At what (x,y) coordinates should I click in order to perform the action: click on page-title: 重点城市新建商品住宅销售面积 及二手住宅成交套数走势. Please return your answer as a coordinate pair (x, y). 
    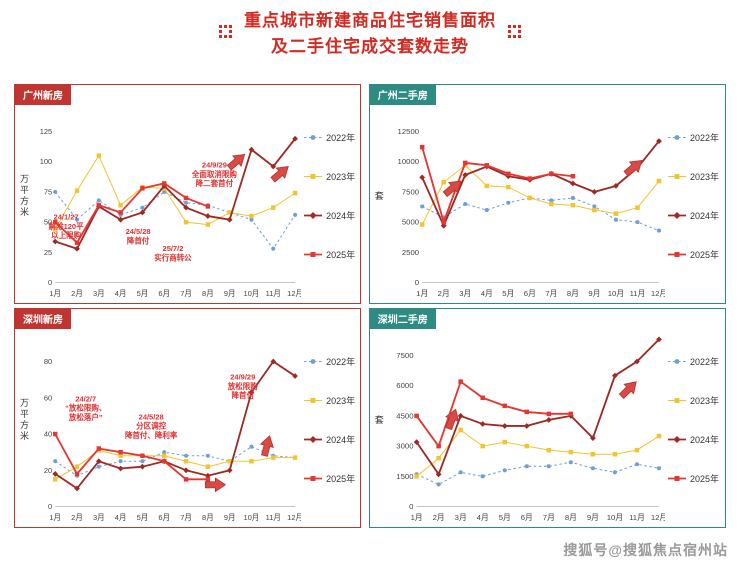
    Looking at the image, I should click on (370, 34).